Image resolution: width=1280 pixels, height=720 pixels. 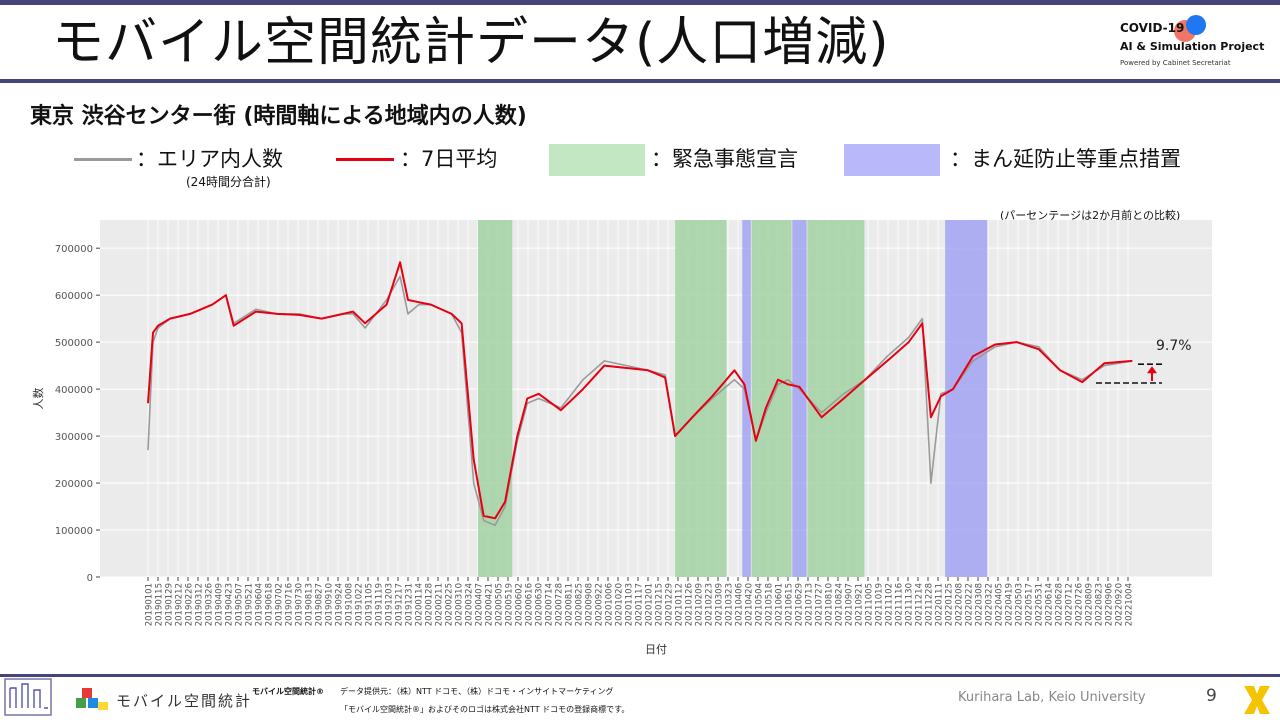 I want to click on x-tick-label: 20220308, so click(x=980, y=604).